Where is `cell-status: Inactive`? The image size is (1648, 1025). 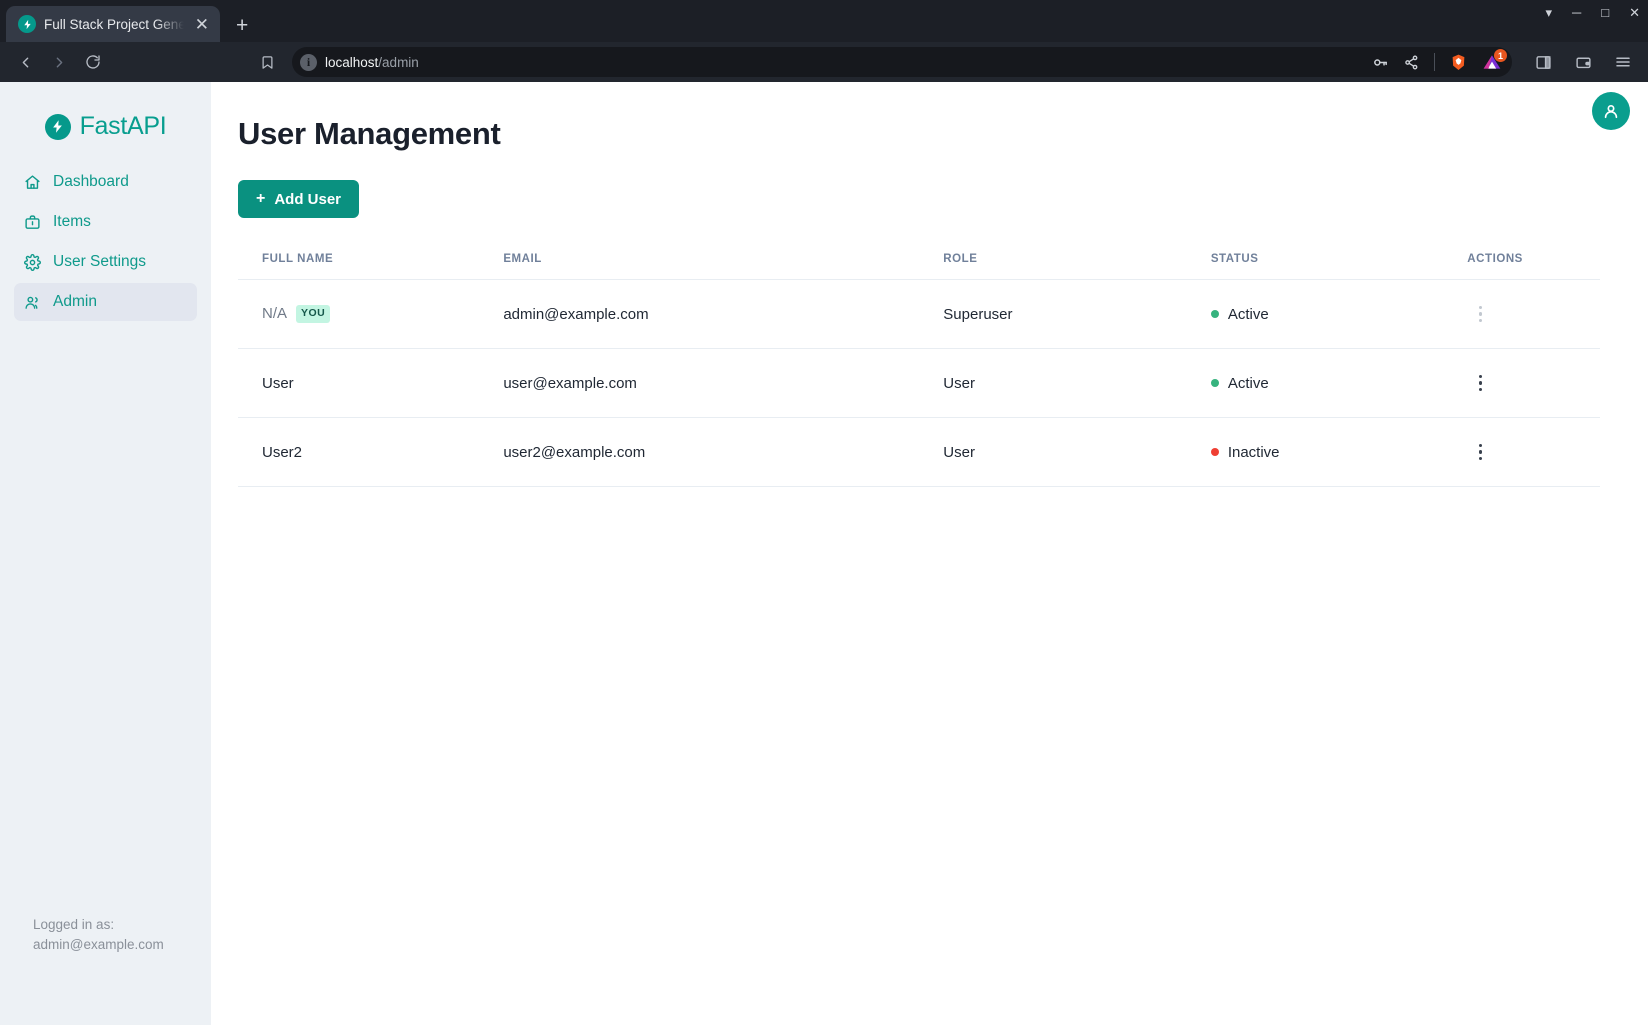 cell-status: Inactive is located at coordinates (1339, 452).